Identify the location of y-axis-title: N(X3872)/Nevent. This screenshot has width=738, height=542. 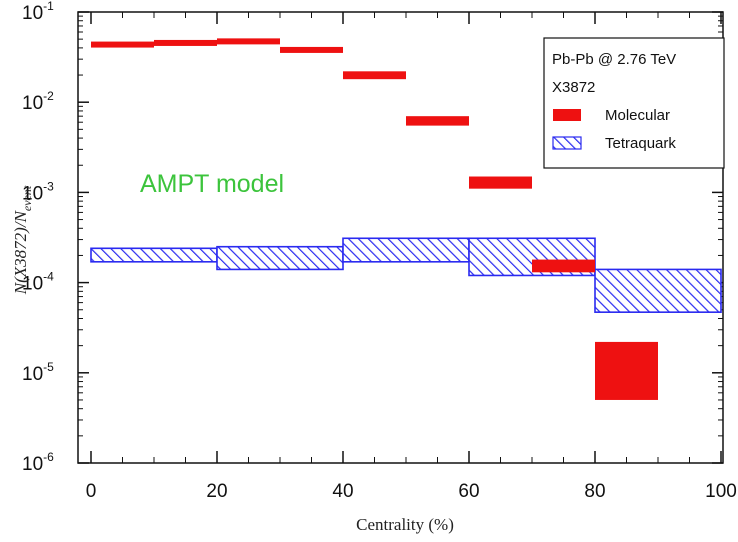
(22, 240).